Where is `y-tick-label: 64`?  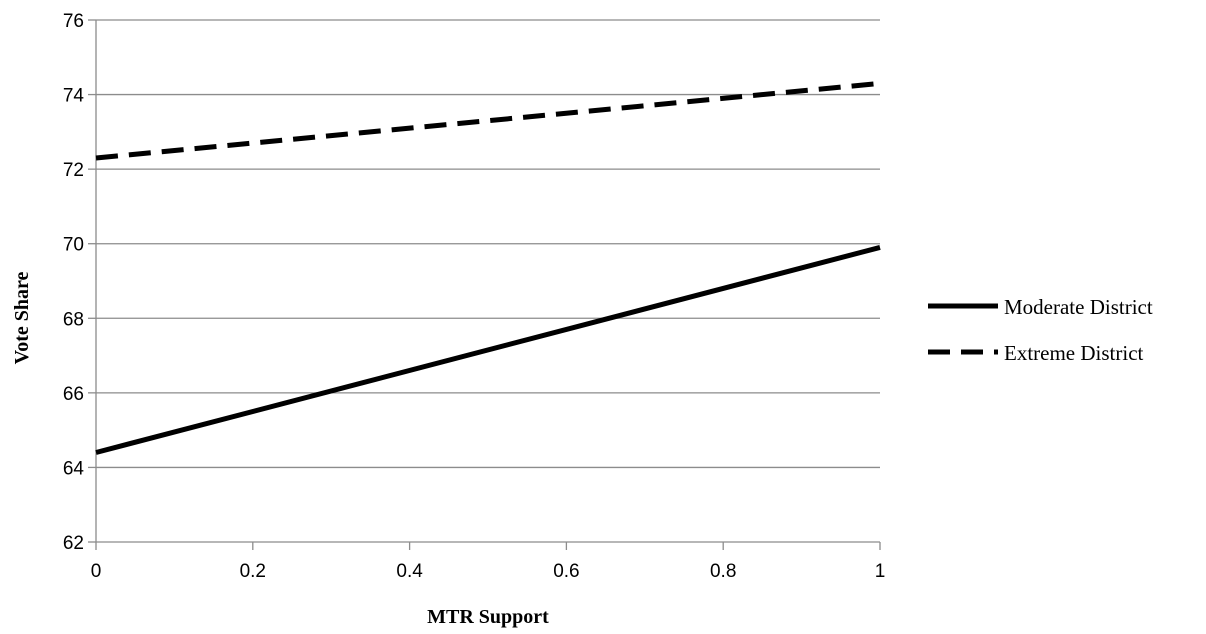 y-tick-label: 64 is located at coordinates (74, 468).